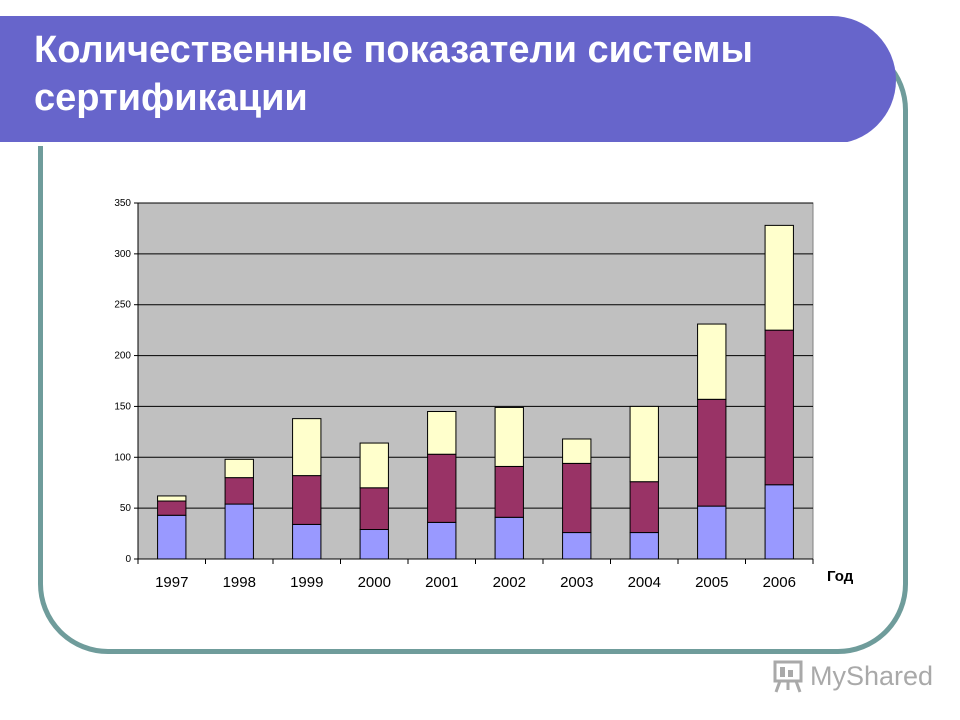 Image resolution: width=960 pixels, height=720 pixels. What do you see at coordinates (788, 676) in the screenshot?
I see `presentation-board-icon` at bounding box center [788, 676].